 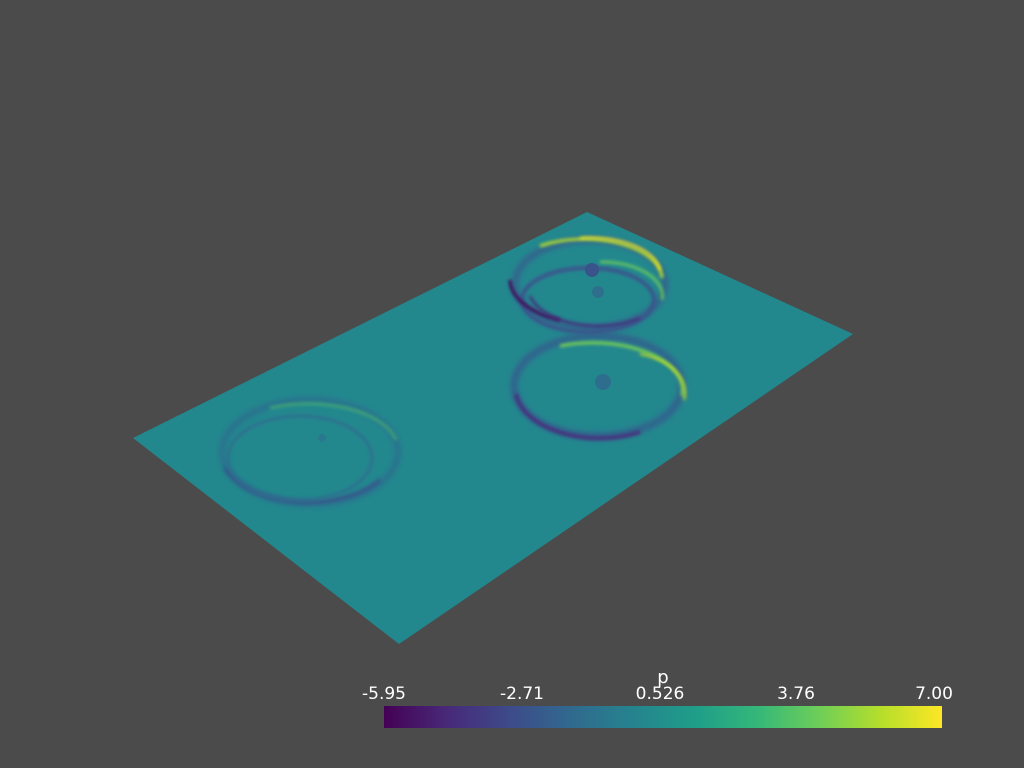 What do you see at coordinates (588, 285) in the screenshot?
I see `ripple-top-cluster` at bounding box center [588, 285].